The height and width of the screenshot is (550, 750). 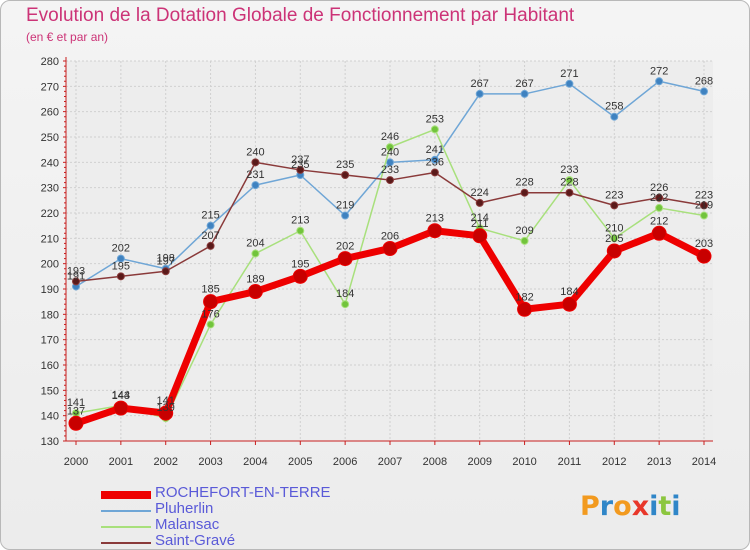 I want to click on x-tick-label: 2014, so click(x=704, y=462).